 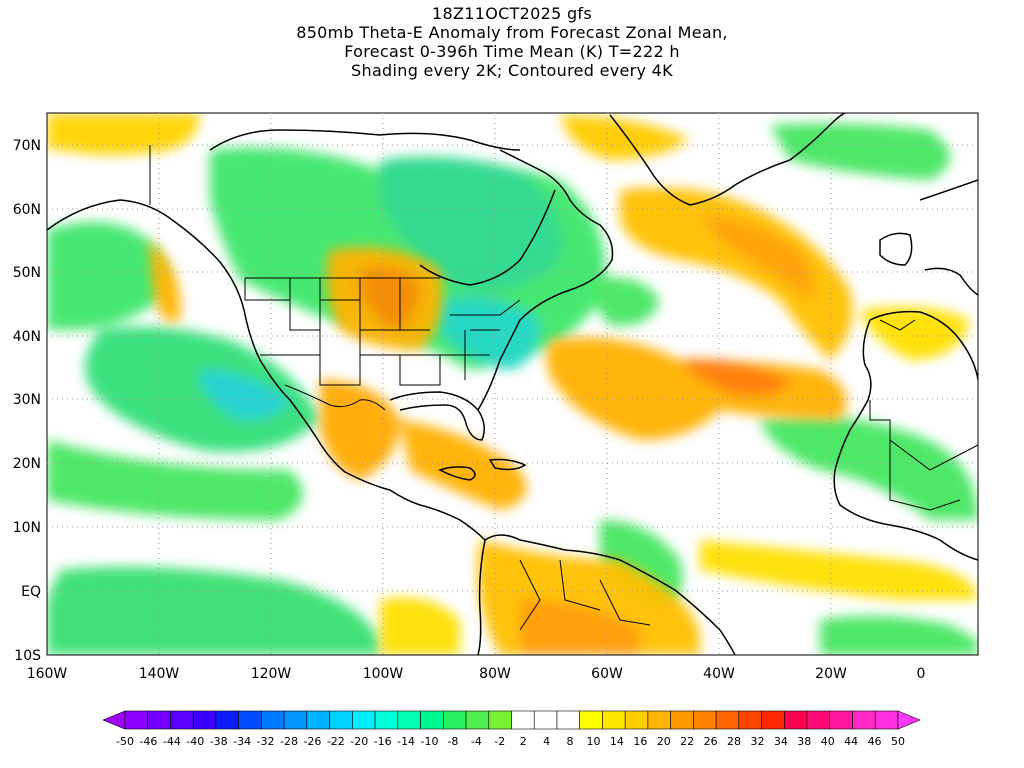 What do you see at coordinates (523, 741) in the screenshot?
I see `colorbar-label: 2` at bounding box center [523, 741].